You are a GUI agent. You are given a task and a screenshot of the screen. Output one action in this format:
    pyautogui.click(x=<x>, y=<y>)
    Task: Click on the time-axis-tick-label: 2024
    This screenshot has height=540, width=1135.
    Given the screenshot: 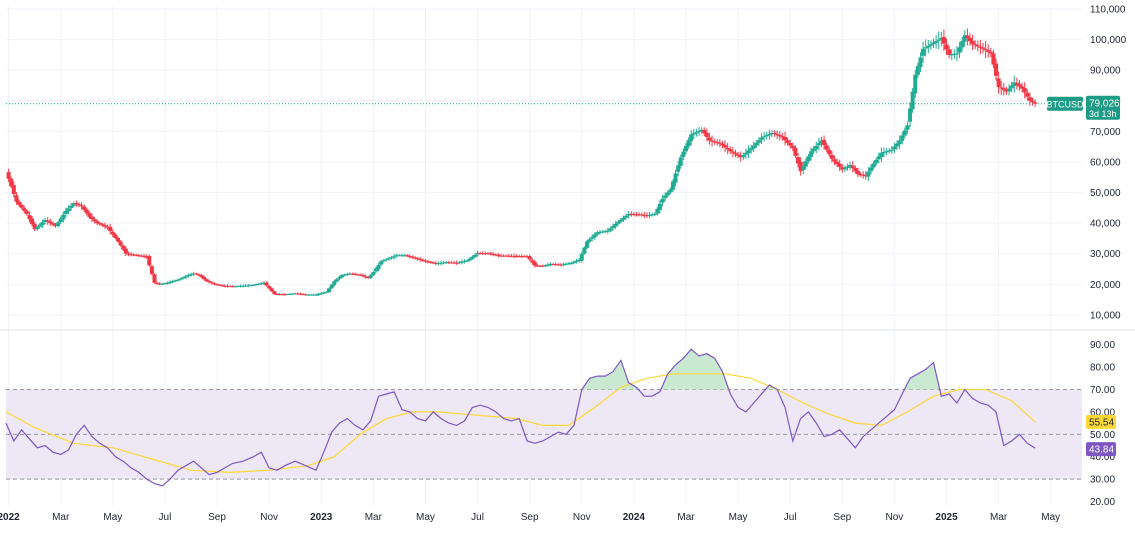 What is the action you would take?
    pyautogui.click(x=634, y=517)
    